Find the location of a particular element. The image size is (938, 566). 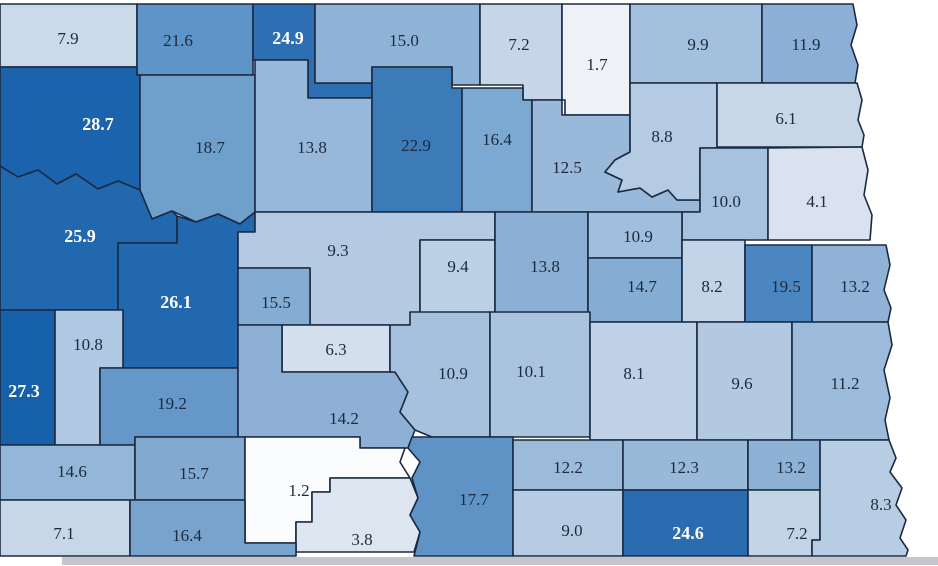

county-value-label: 12.2 is located at coordinates (568, 467).